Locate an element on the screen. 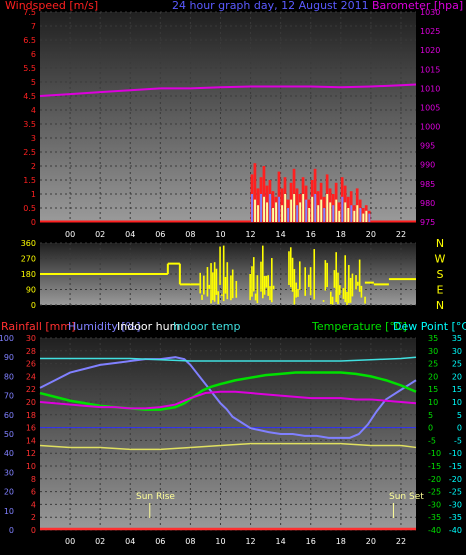 Image resolution: width=466 pixels, height=555 pixels. chart-title: 24 hour graph day, 12 August 2011 is located at coordinates (270, 6).